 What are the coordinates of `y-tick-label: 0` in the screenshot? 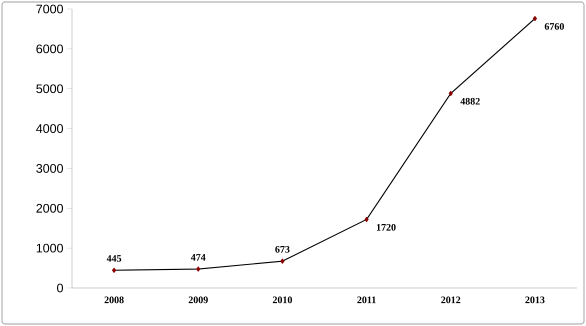 It's located at (60, 288).